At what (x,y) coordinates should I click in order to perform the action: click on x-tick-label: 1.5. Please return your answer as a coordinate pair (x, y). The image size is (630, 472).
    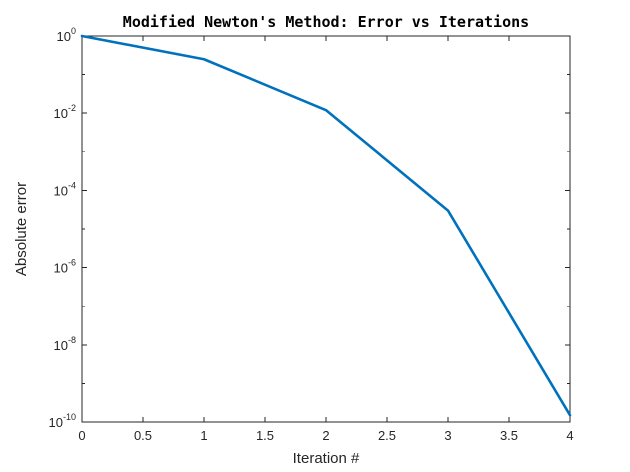
    Looking at the image, I should click on (265, 435).